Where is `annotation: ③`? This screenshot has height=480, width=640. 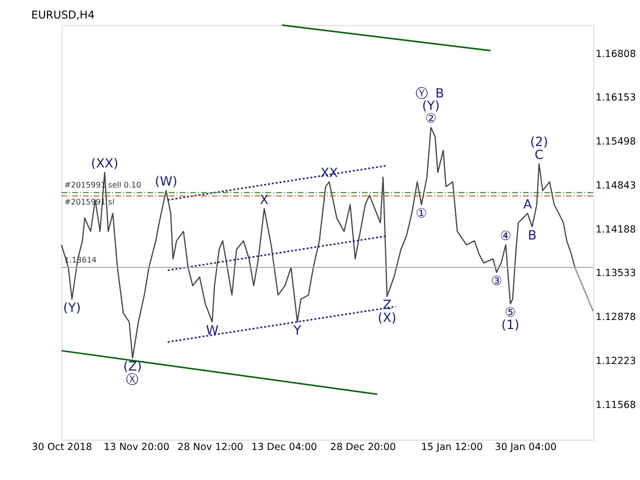 annotation: ③ is located at coordinates (496, 280).